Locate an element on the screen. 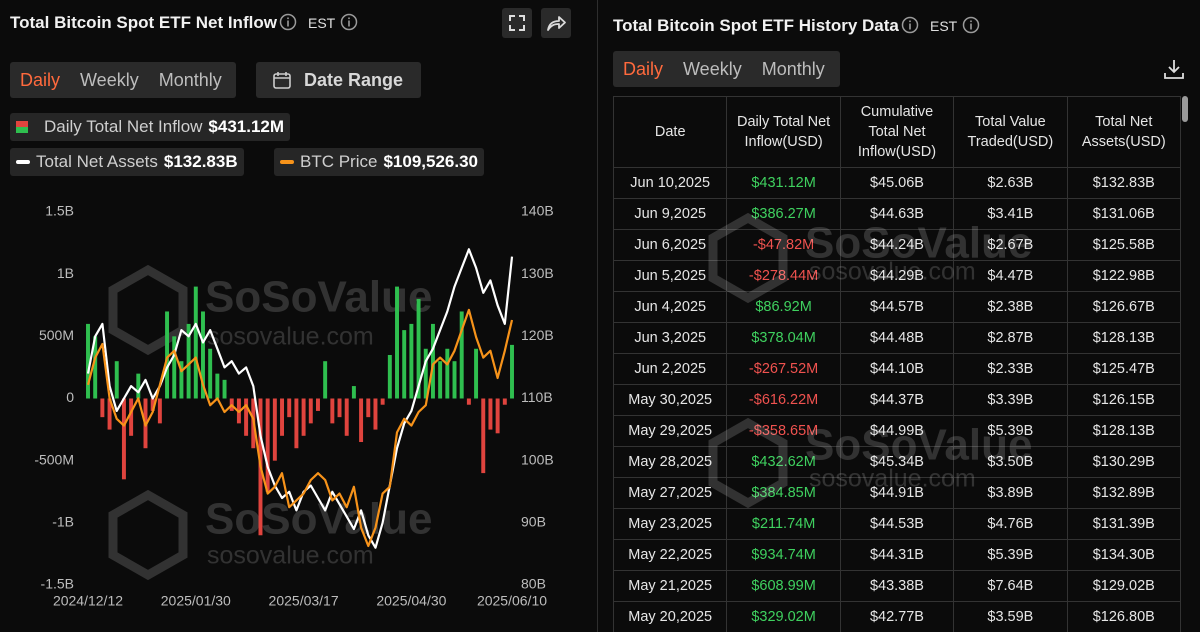 The height and width of the screenshot is (632, 1200). table-cell: $129.02B is located at coordinates (1123, 586).